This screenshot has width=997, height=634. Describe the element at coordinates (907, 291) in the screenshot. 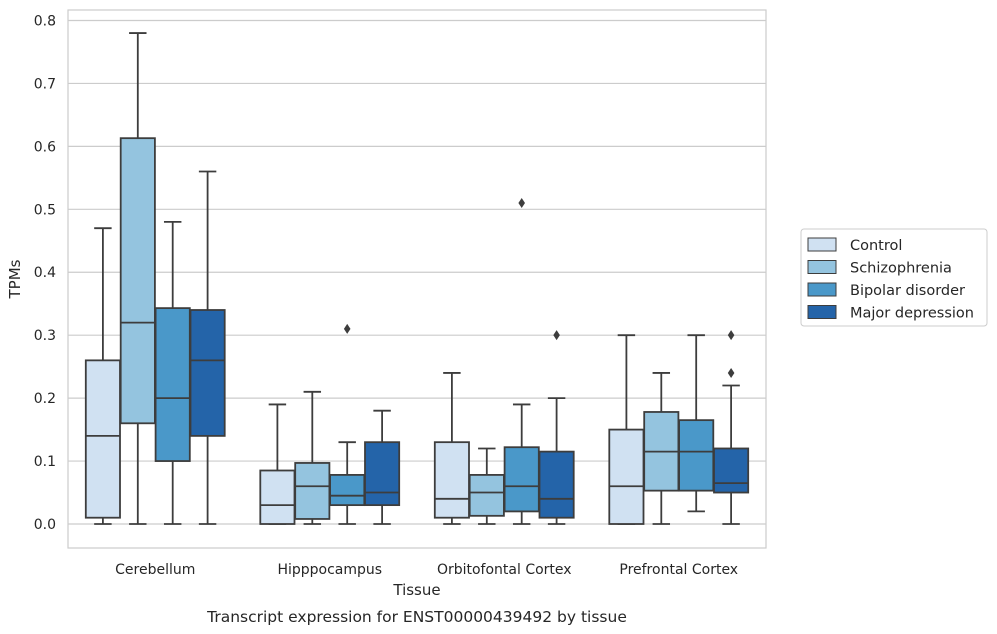

I see `legend-label-2: Bipolar disorder` at that location.